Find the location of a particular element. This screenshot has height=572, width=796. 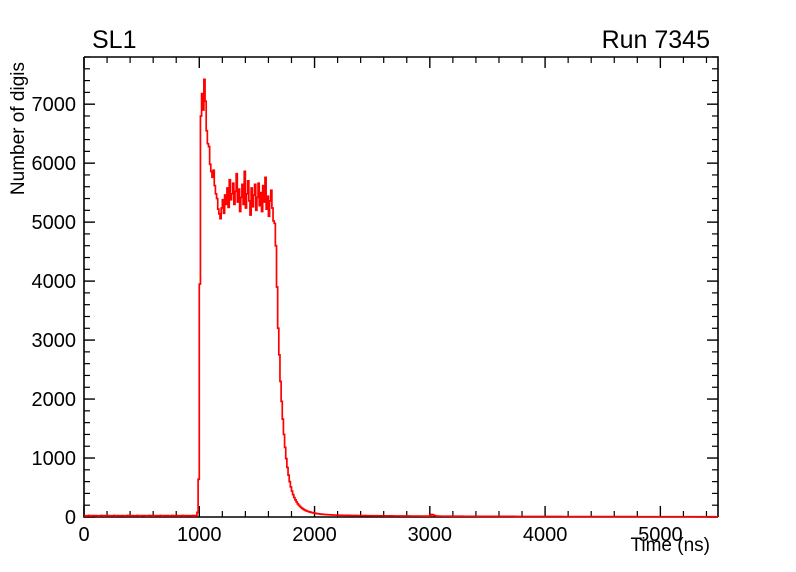

y-tick-label: 6000 is located at coordinates (54, 164).